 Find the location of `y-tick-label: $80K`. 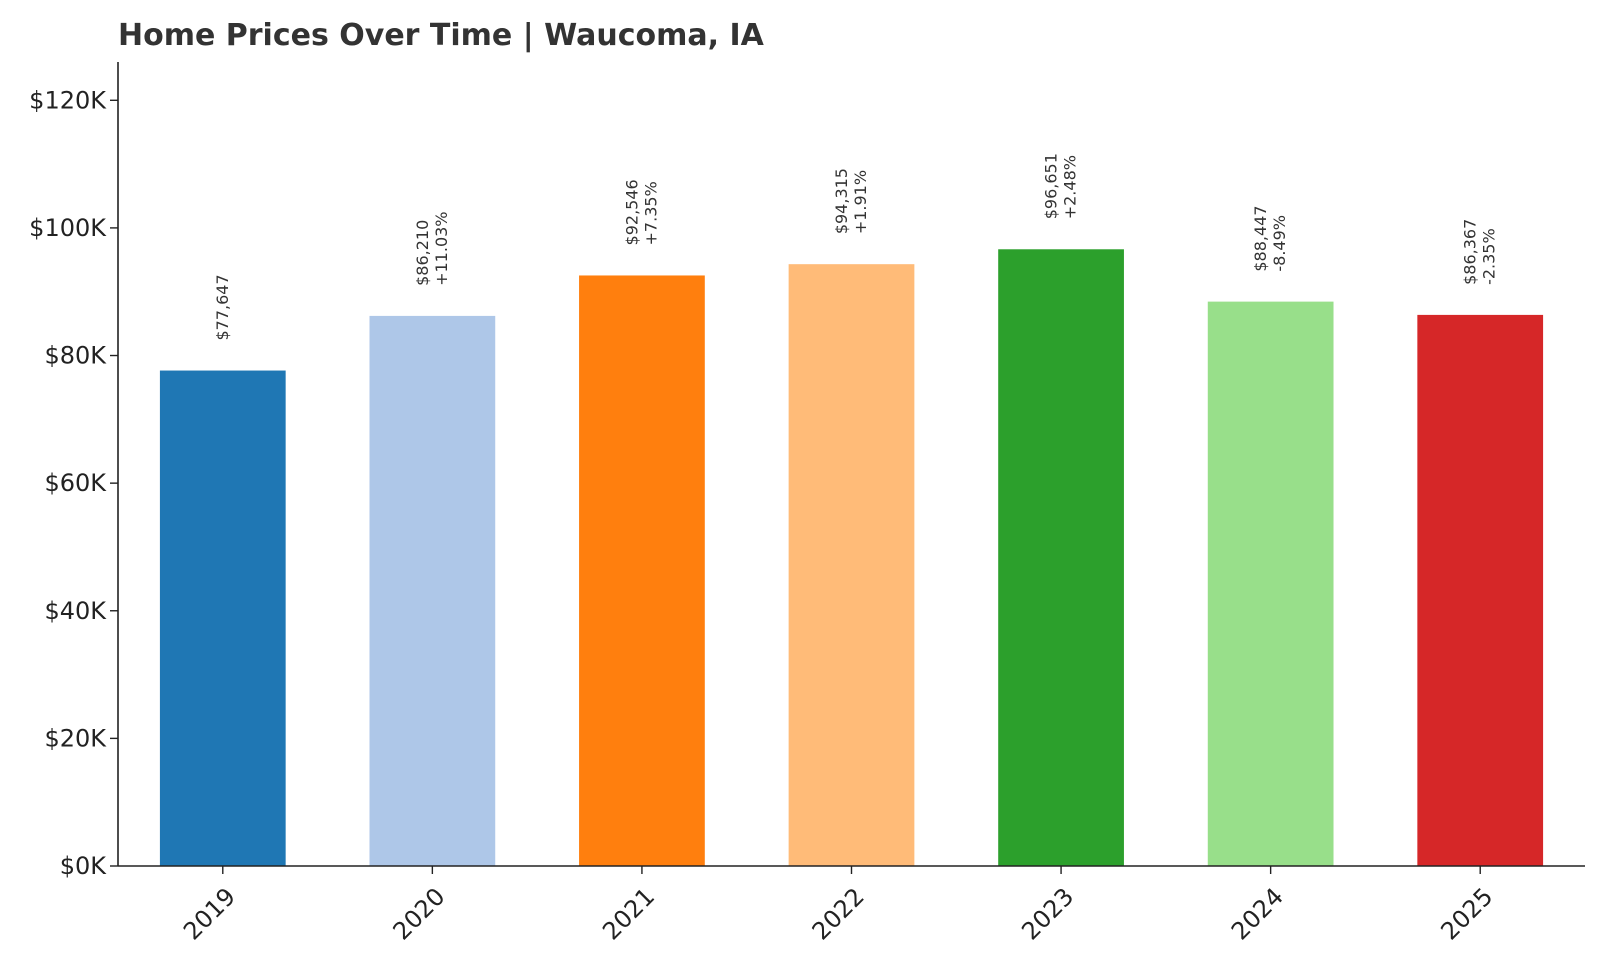

y-tick-label: $80K is located at coordinates (75, 356).